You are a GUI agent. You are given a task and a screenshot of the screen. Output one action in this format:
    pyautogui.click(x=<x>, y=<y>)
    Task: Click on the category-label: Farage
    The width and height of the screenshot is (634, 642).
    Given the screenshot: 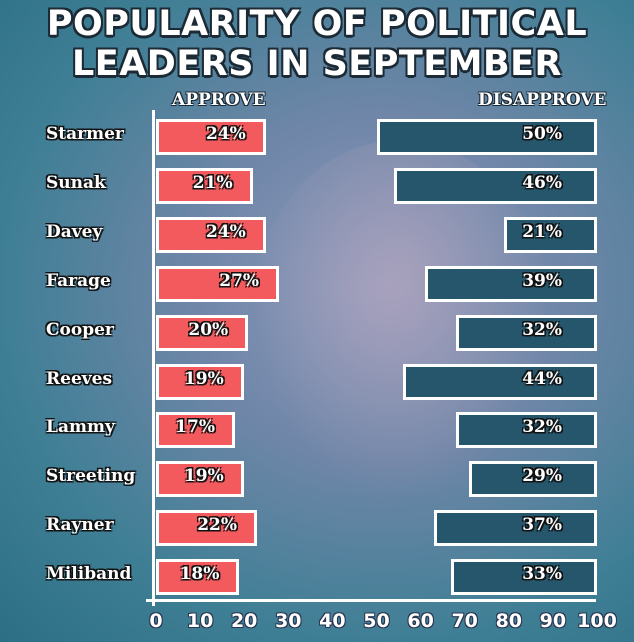 What is the action you would take?
    pyautogui.click(x=78, y=280)
    